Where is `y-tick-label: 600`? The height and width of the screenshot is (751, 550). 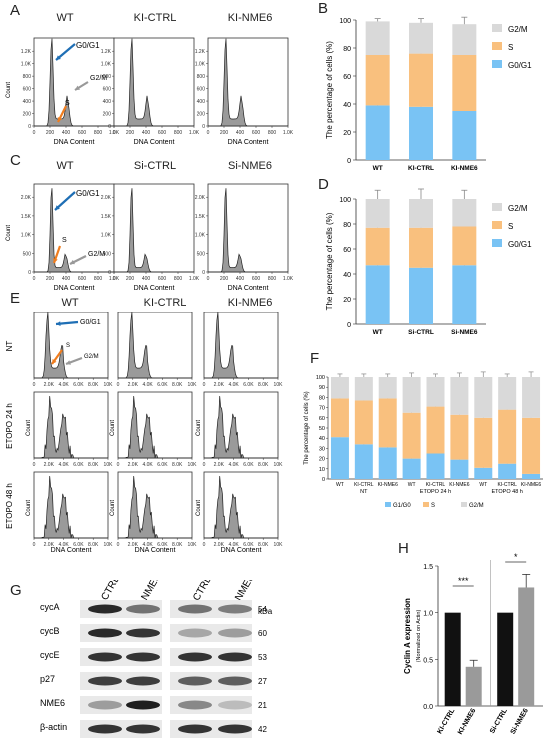
y-tick-label: 600 is located at coordinates (107, 90).